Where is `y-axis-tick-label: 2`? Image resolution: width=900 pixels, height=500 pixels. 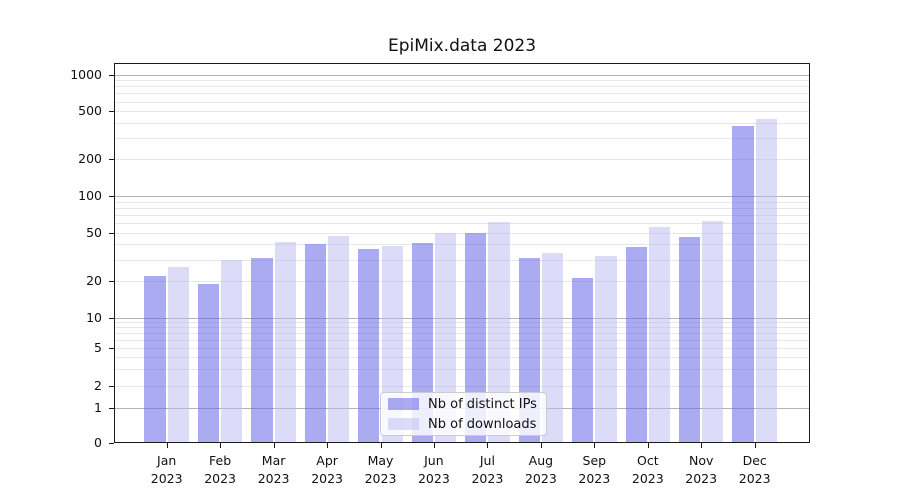 y-axis-tick-label: 2 is located at coordinates (98, 385).